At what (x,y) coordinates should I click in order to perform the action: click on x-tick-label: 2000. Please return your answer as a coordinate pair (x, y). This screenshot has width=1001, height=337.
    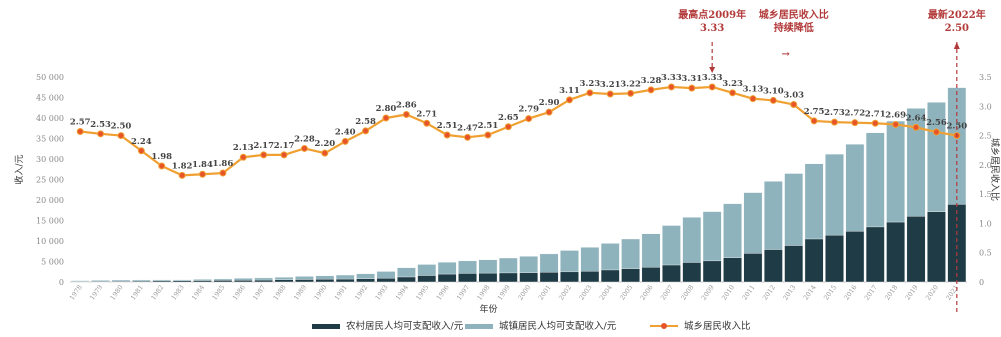
    Looking at the image, I should click on (524, 293).